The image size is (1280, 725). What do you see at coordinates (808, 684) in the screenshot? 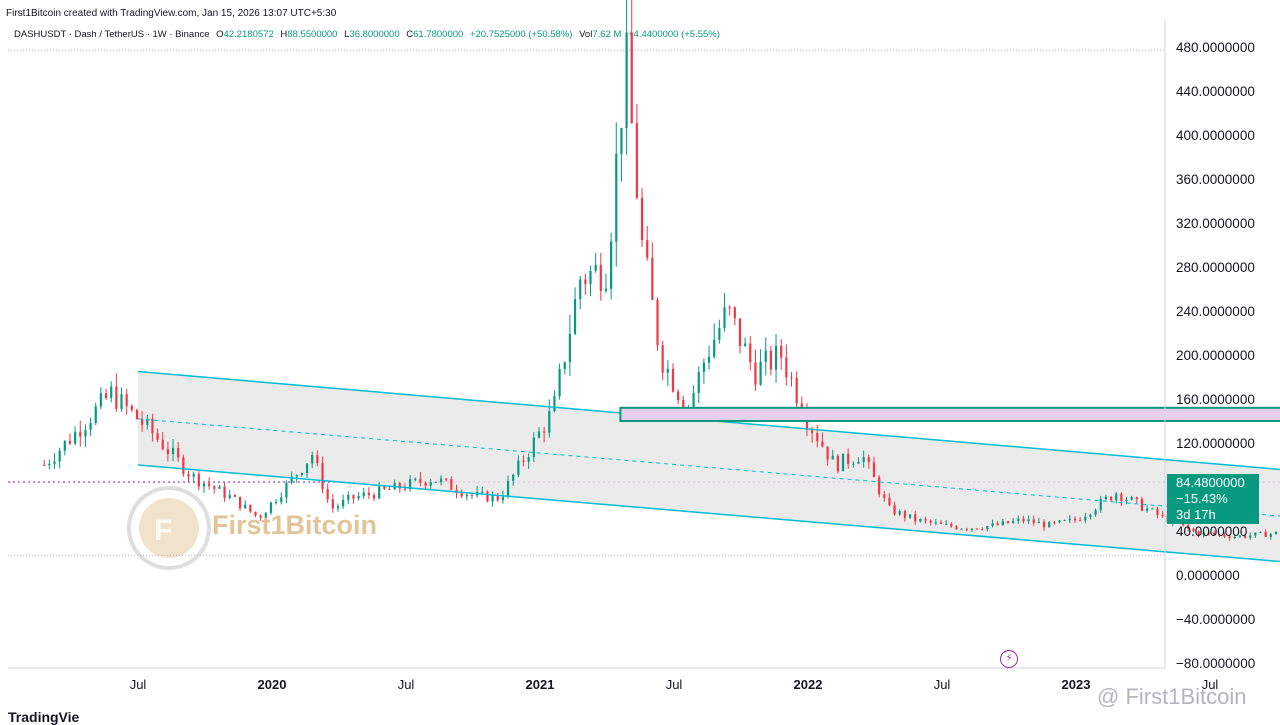
I see `time-tick-label: 2022` at bounding box center [808, 684].